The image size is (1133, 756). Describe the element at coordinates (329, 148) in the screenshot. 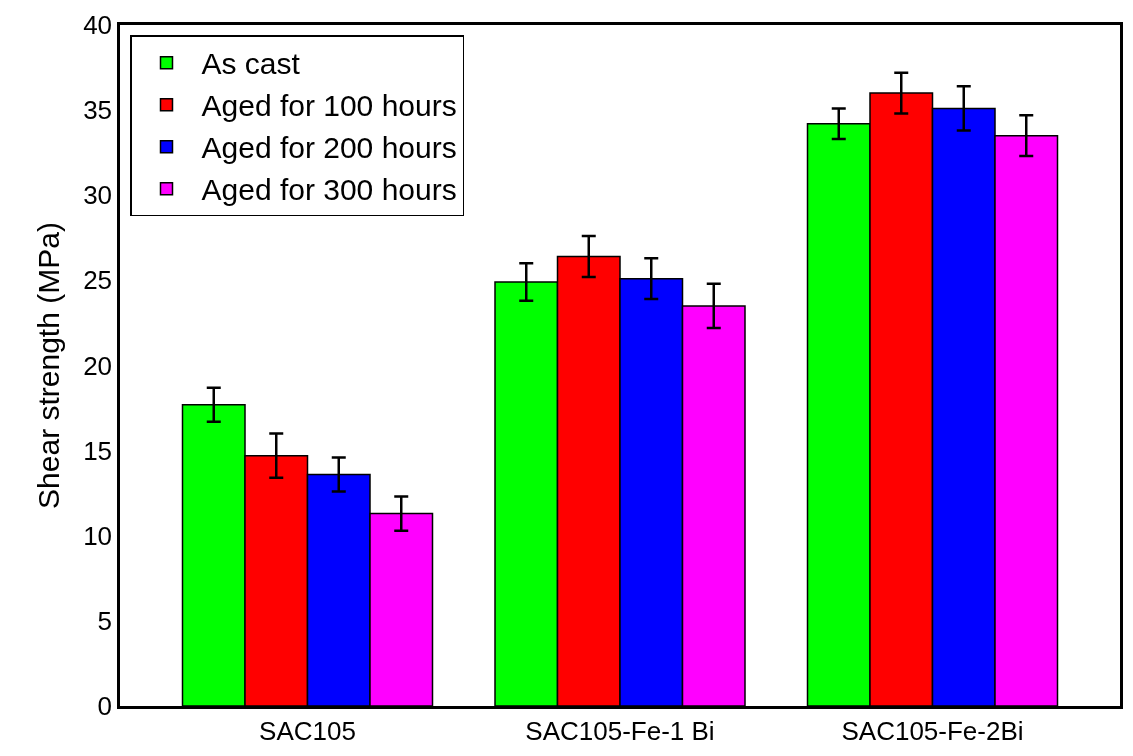

I see `legend-label: Aged for 200 hours` at that location.